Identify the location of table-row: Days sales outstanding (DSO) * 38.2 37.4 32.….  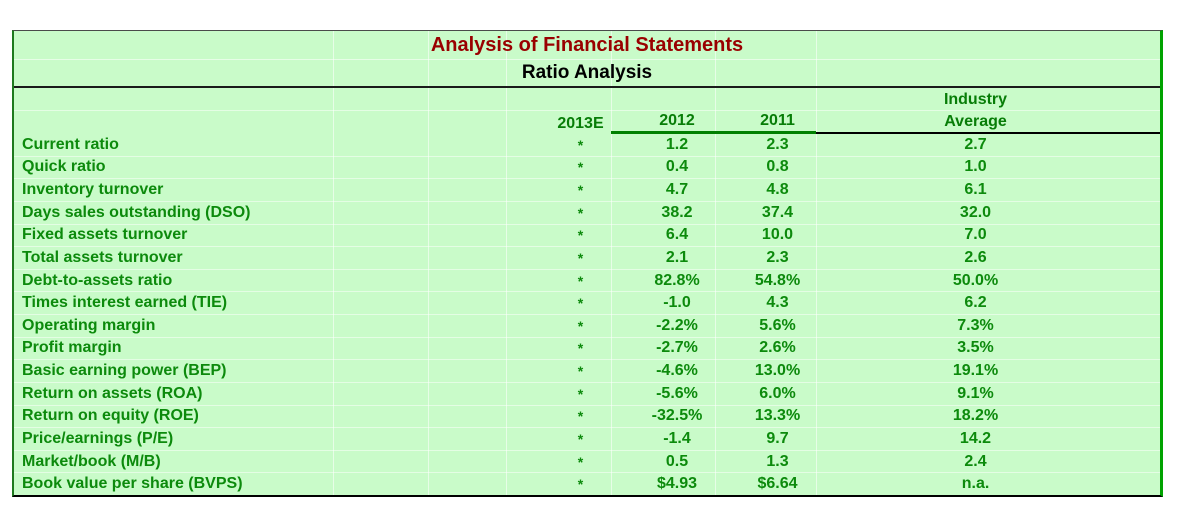
(587, 212).